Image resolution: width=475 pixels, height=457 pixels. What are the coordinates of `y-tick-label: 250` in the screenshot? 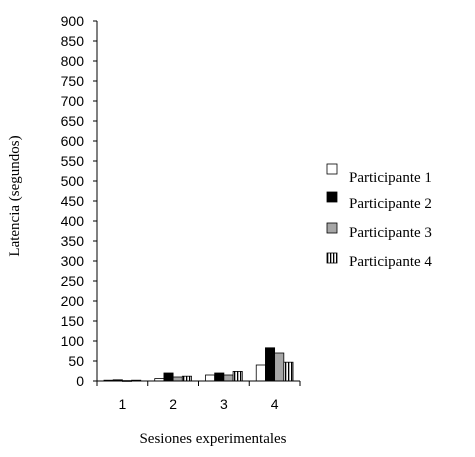 It's located at (73, 281).